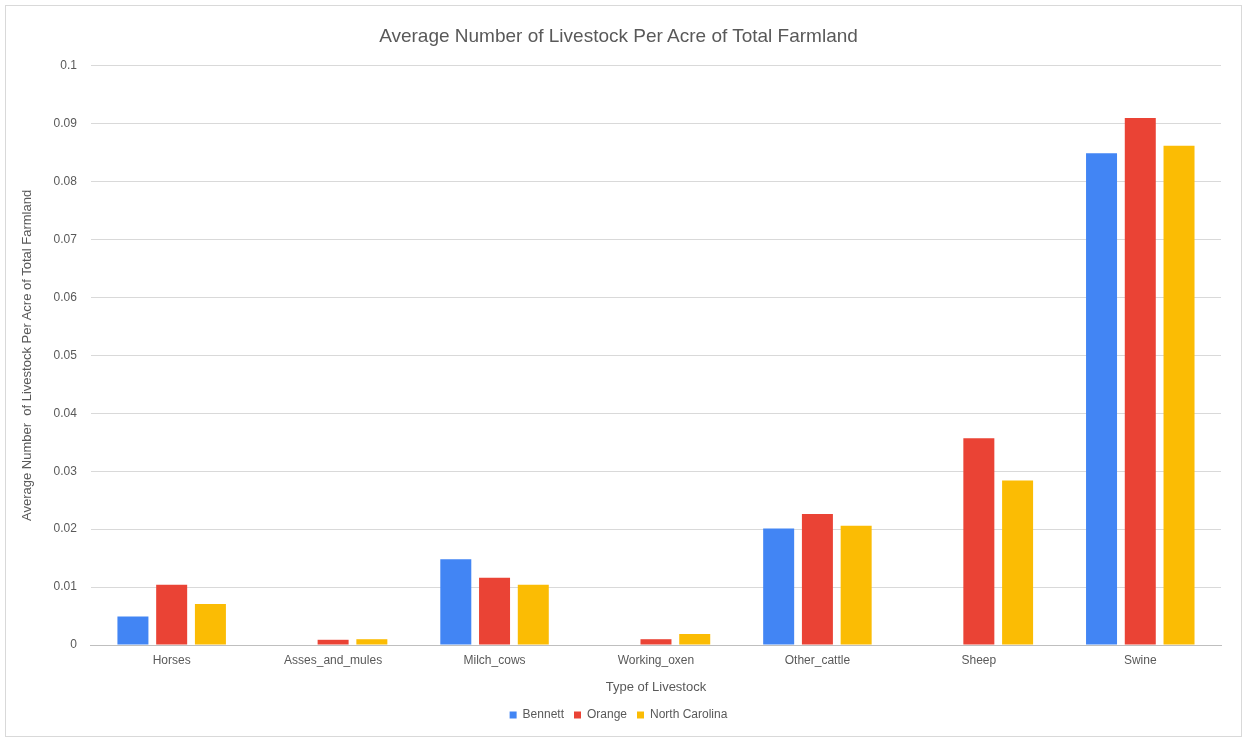 This screenshot has width=1247, height=742. Describe the element at coordinates (65, 180) in the screenshot. I see `y-tick-label: 0.08` at that location.